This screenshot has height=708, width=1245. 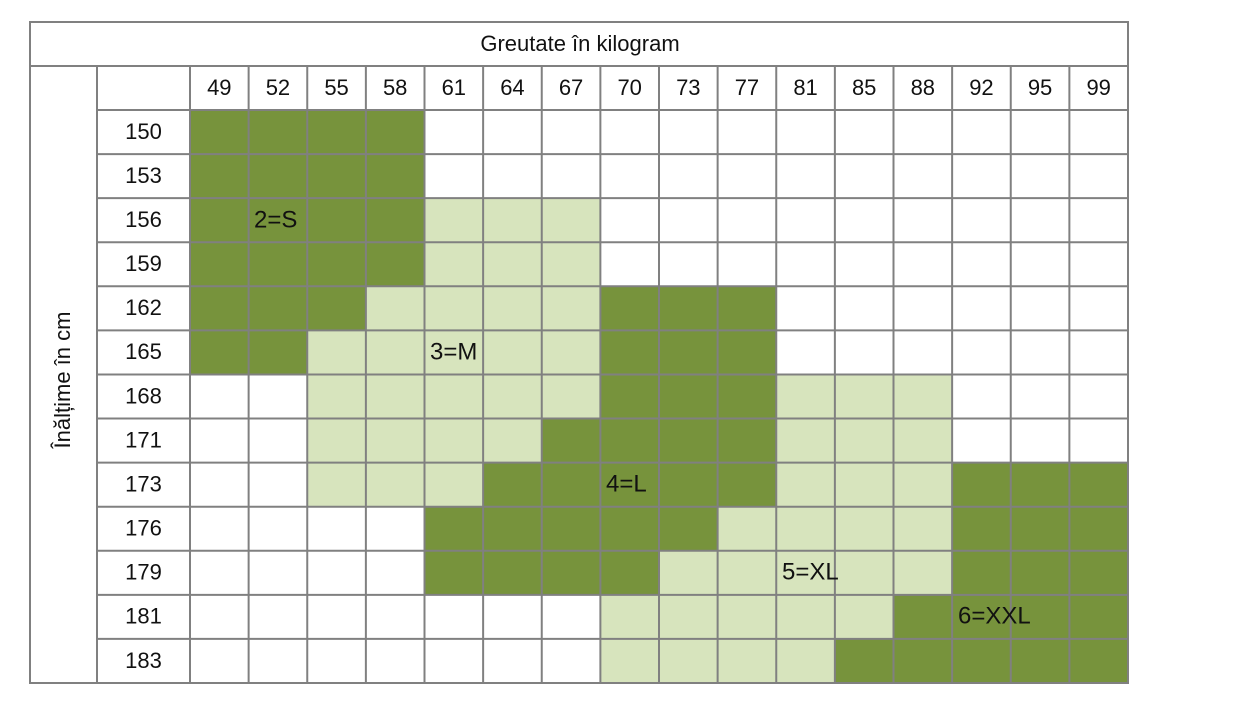 What do you see at coordinates (143, 660) in the screenshot?
I see `row-header: 183` at bounding box center [143, 660].